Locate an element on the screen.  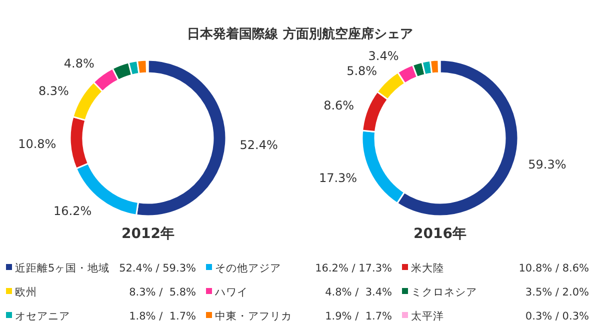
text: 2016年 is located at coordinates (440, 234).